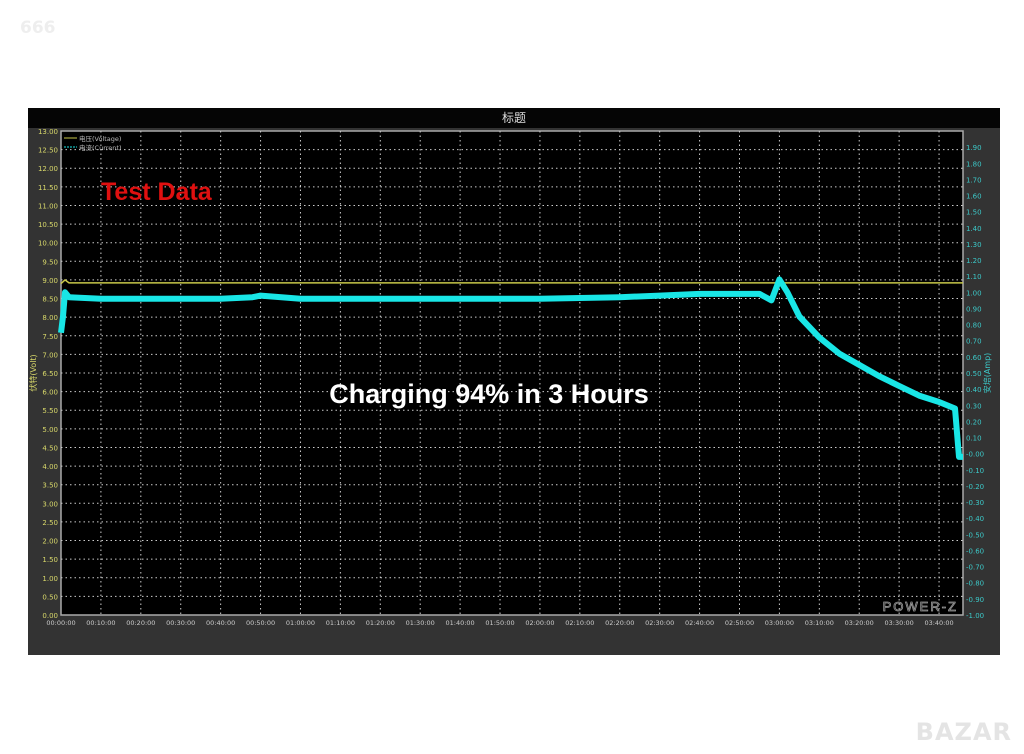 The image size is (1024, 754). Describe the element at coordinates (50, 374) in the screenshot. I see `y-tick-label: 6.50` at that location.